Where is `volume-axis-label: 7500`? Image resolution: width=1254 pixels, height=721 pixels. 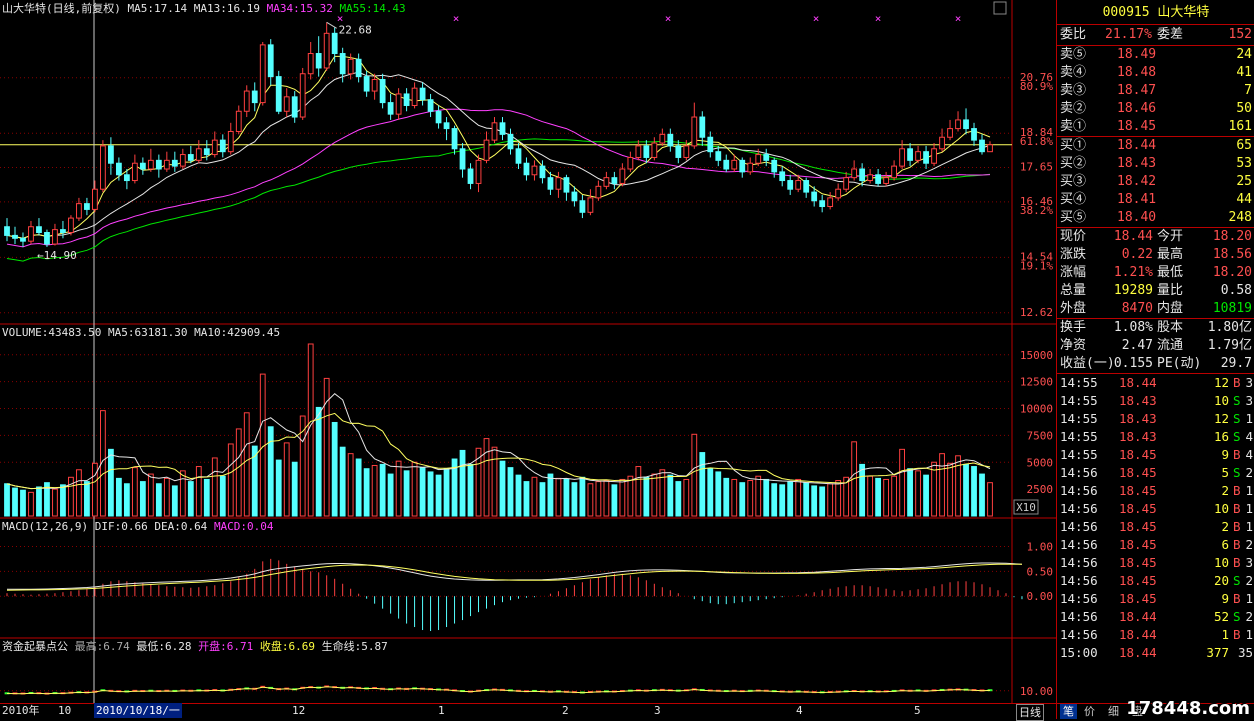 volume-axis-label: 7500 is located at coordinates (1040, 435).